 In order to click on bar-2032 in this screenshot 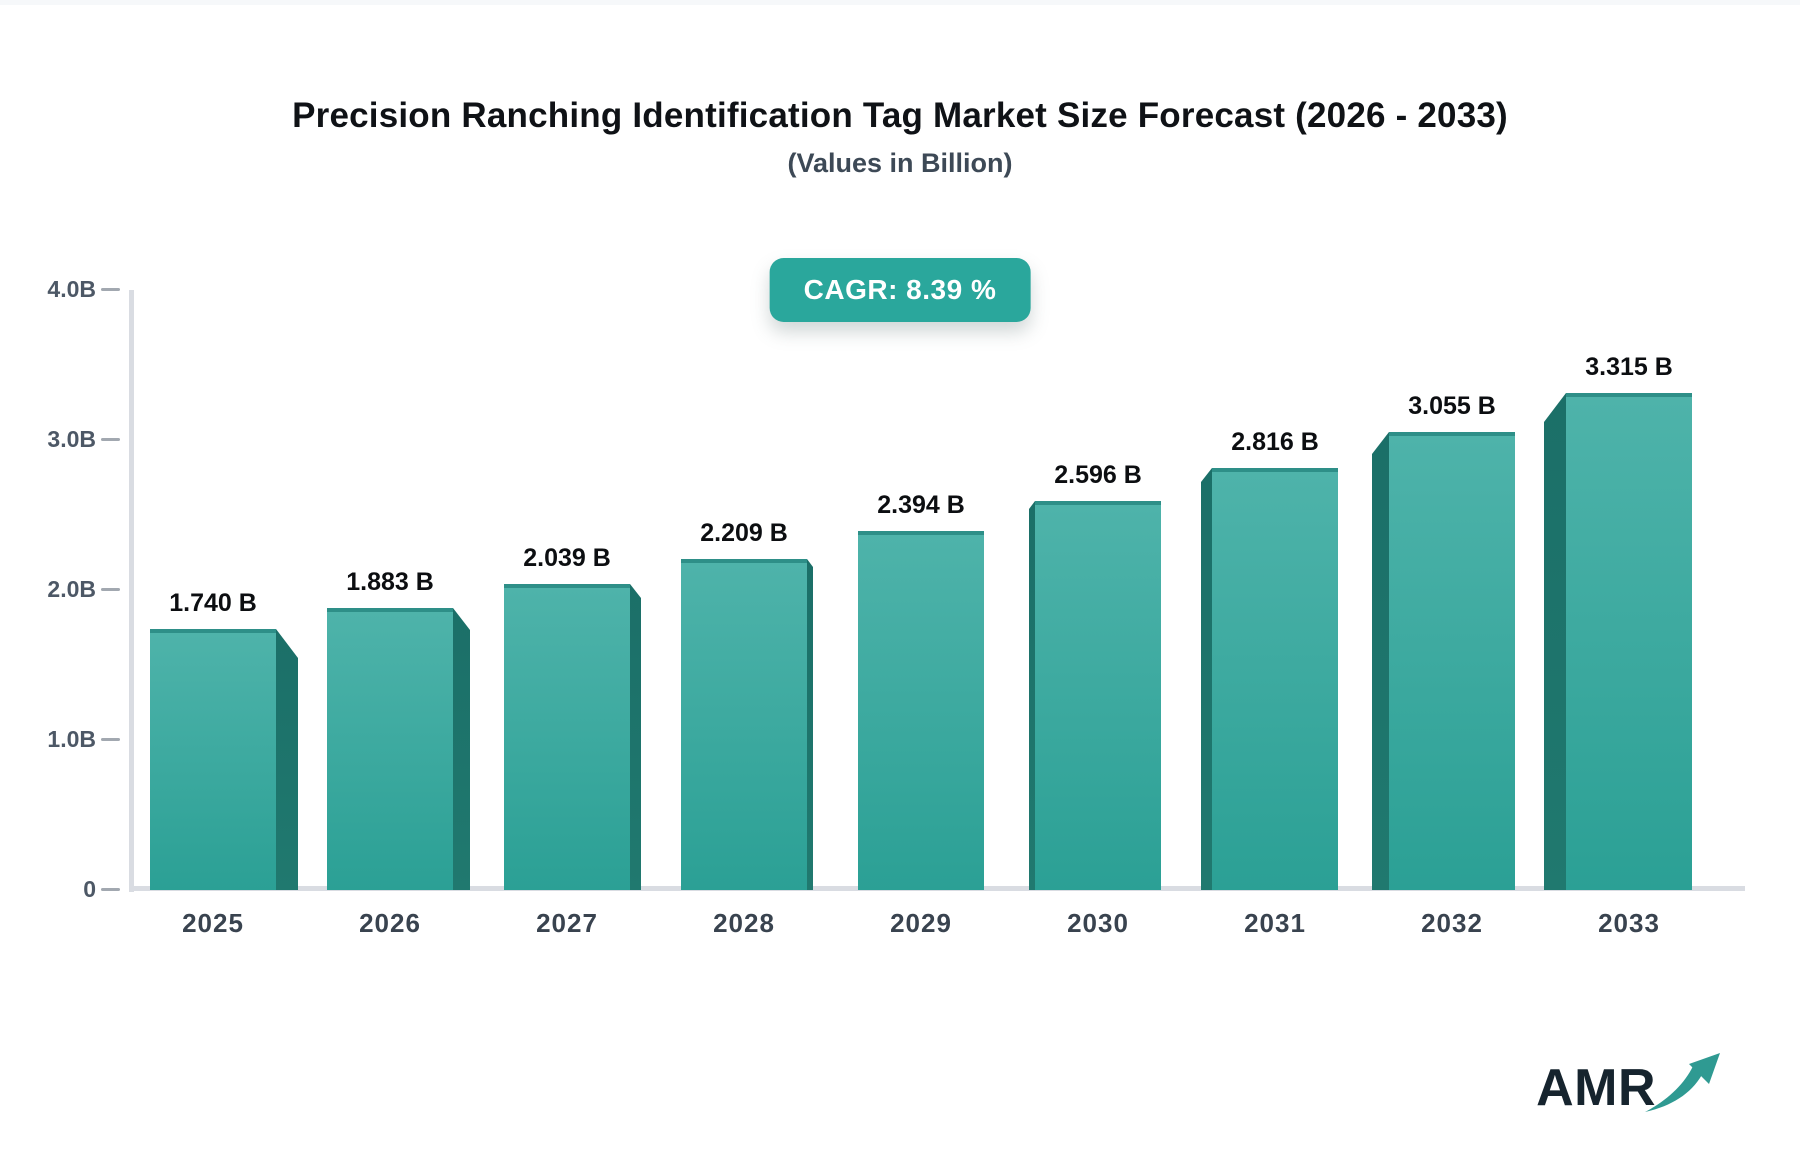, I will do `click(1452, 661)`.